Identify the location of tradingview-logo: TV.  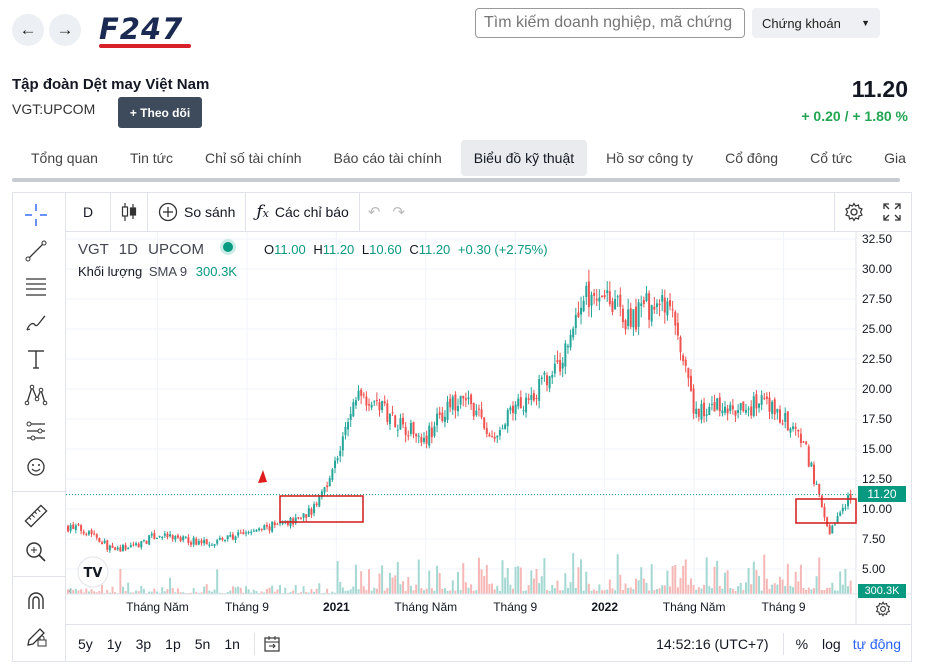
(93, 572).